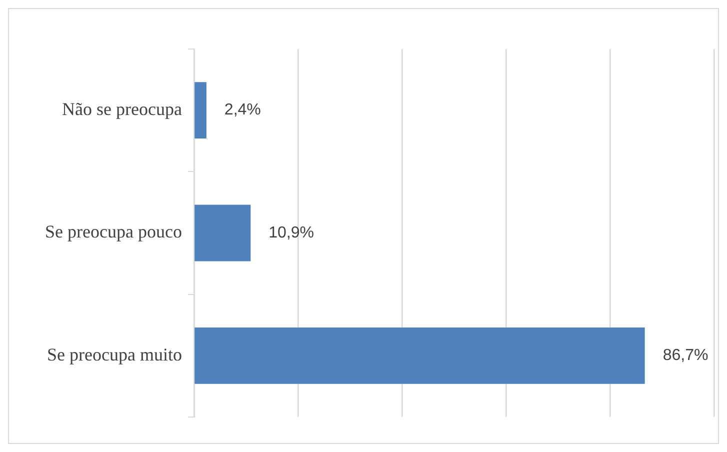  I want to click on y-tick-label: Não se preocupa, so click(122, 109).